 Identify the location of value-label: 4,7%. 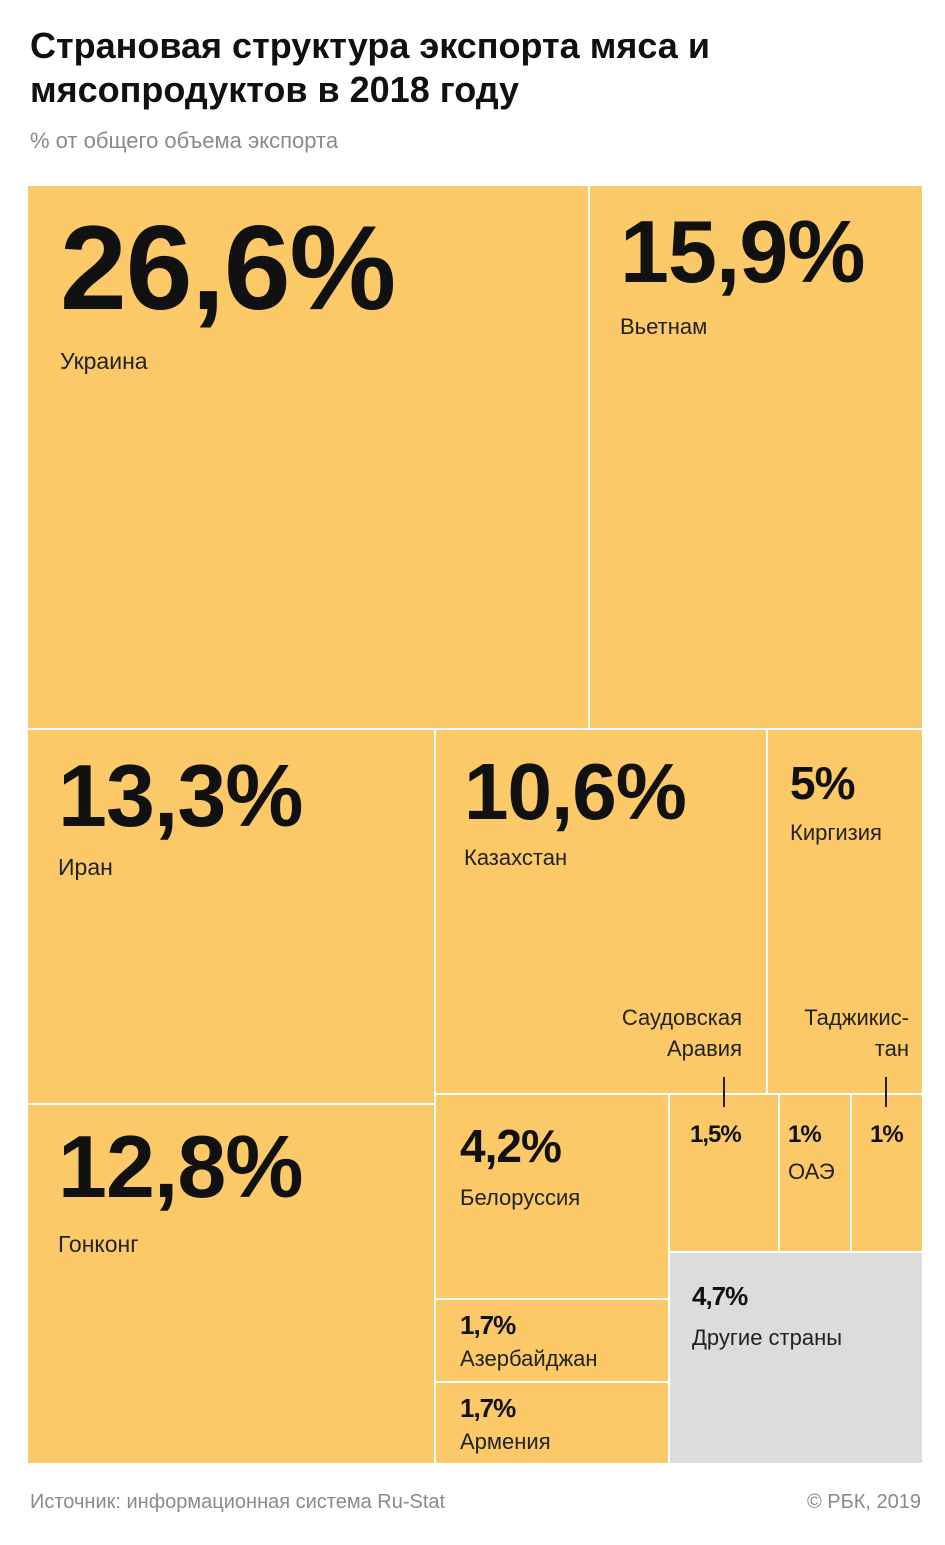
(720, 1296).